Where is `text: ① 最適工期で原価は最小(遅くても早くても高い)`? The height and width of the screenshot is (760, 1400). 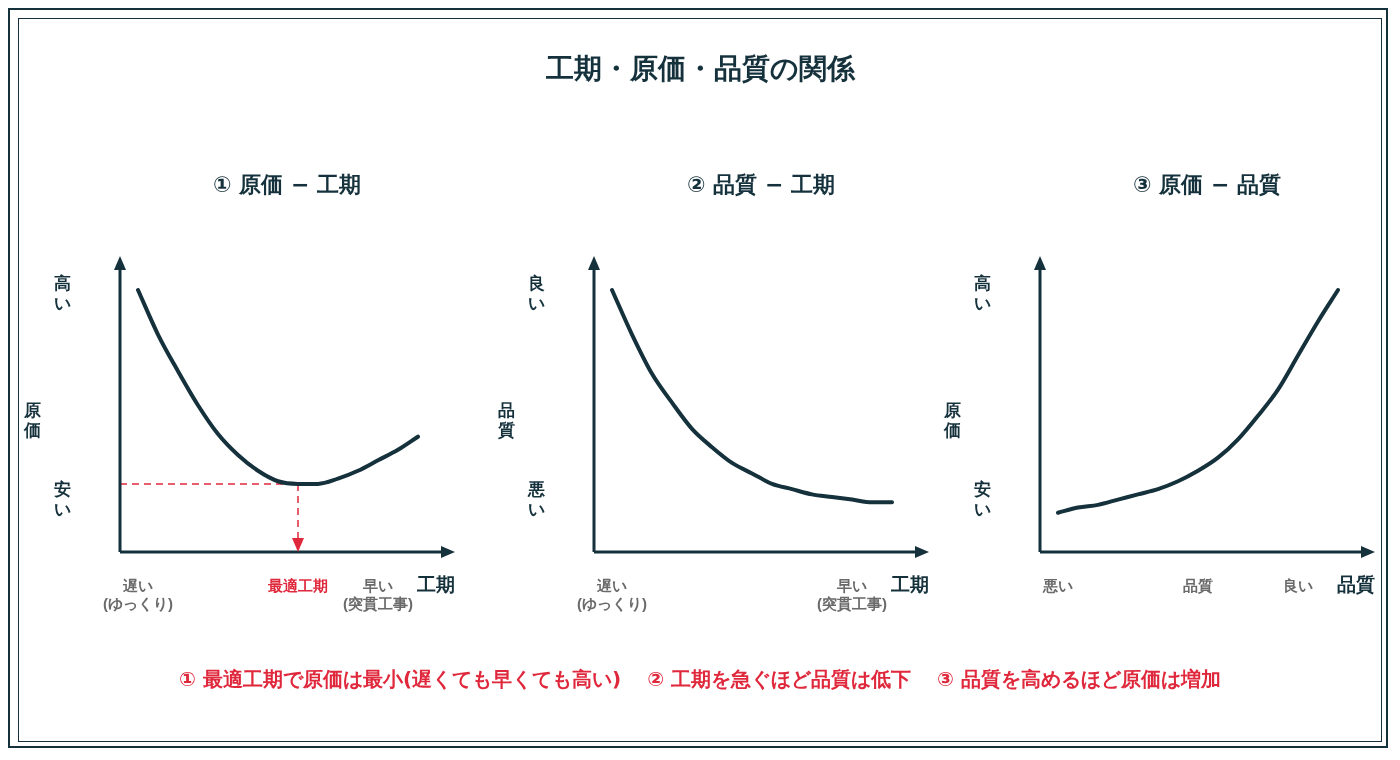
text: ① 最適工期で原価は最小(遅くても早くても高い) is located at coordinates (400, 679).